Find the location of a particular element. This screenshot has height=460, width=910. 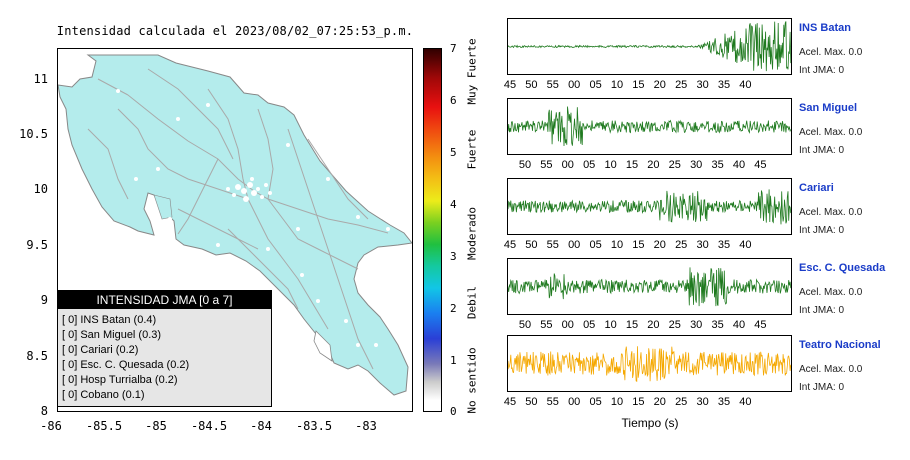

legend-row: [ 0] San Miguel (0.3) is located at coordinates (112, 335).